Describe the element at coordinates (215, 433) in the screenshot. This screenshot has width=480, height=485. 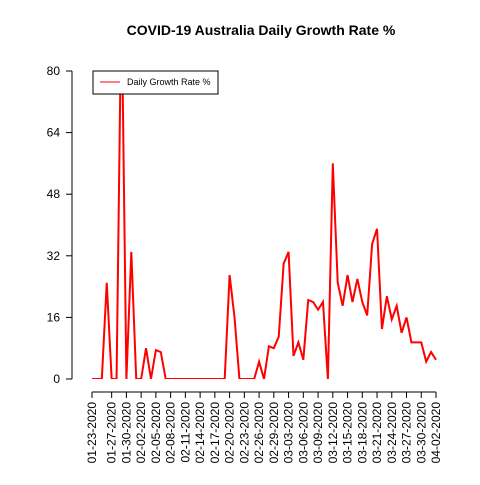
I see `x-tick-label: 02-17-2020` at that location.